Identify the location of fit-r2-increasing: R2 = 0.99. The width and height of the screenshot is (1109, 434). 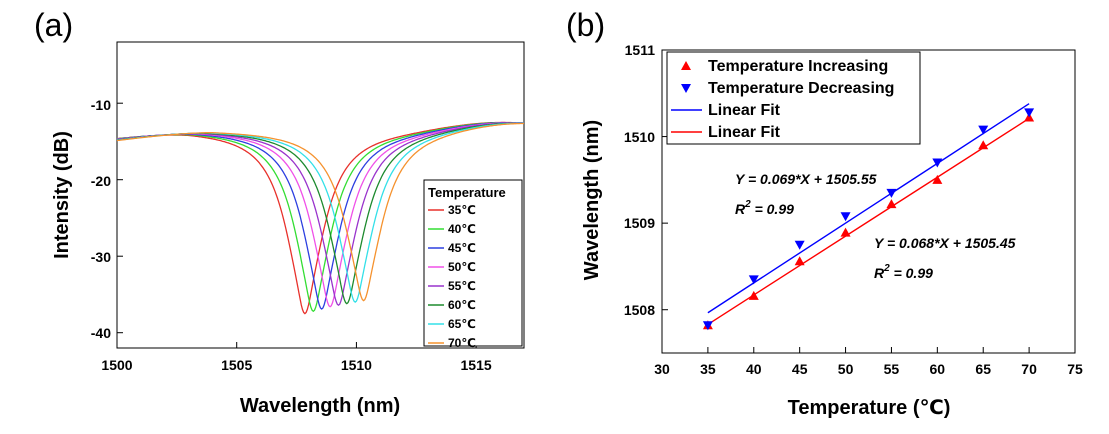
(903, 272).